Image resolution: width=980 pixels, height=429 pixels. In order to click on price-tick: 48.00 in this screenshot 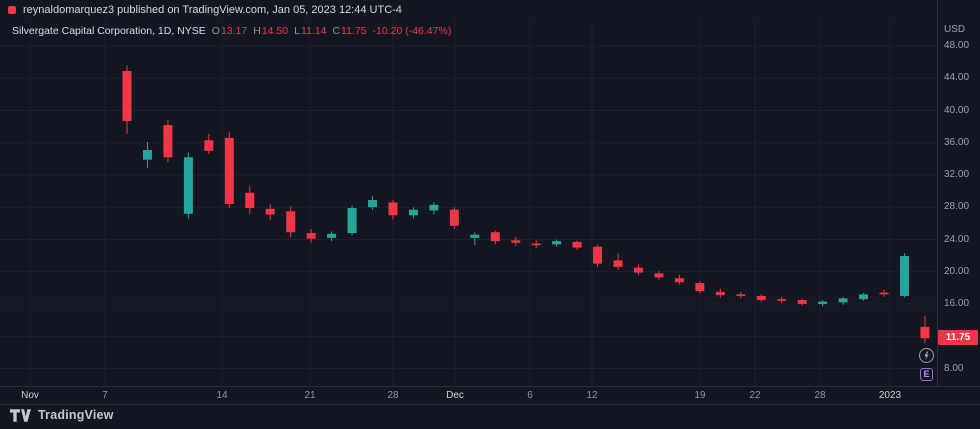, I will do `click(957, 45)`.